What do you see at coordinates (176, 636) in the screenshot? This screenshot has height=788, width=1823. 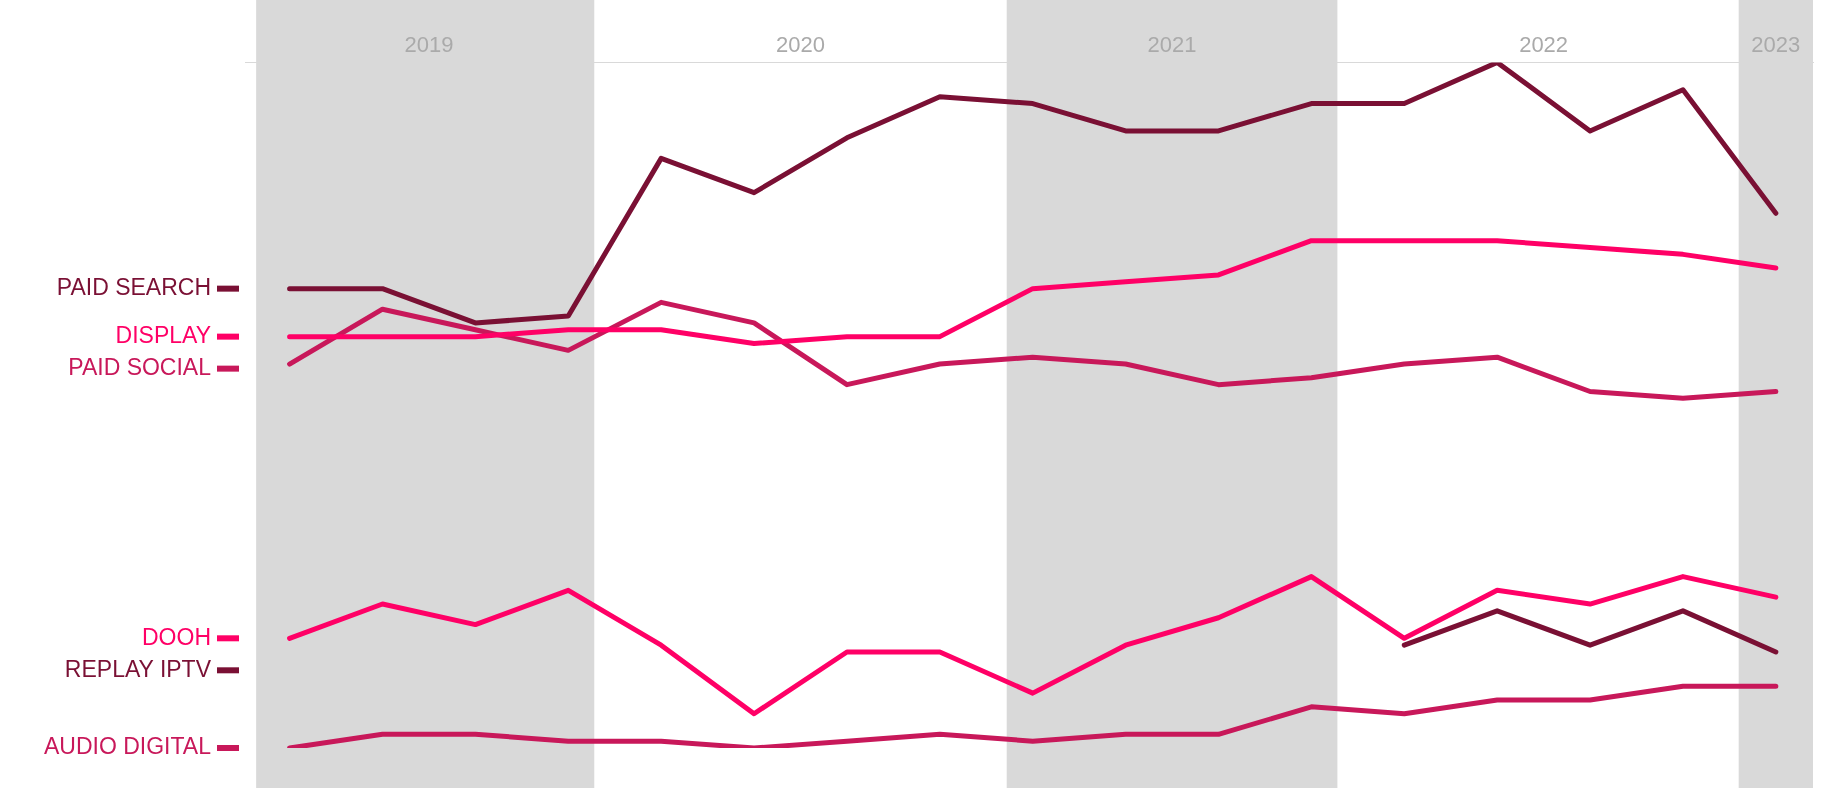 I see `legend-label: DOOH` at bounding box center [176, 636].